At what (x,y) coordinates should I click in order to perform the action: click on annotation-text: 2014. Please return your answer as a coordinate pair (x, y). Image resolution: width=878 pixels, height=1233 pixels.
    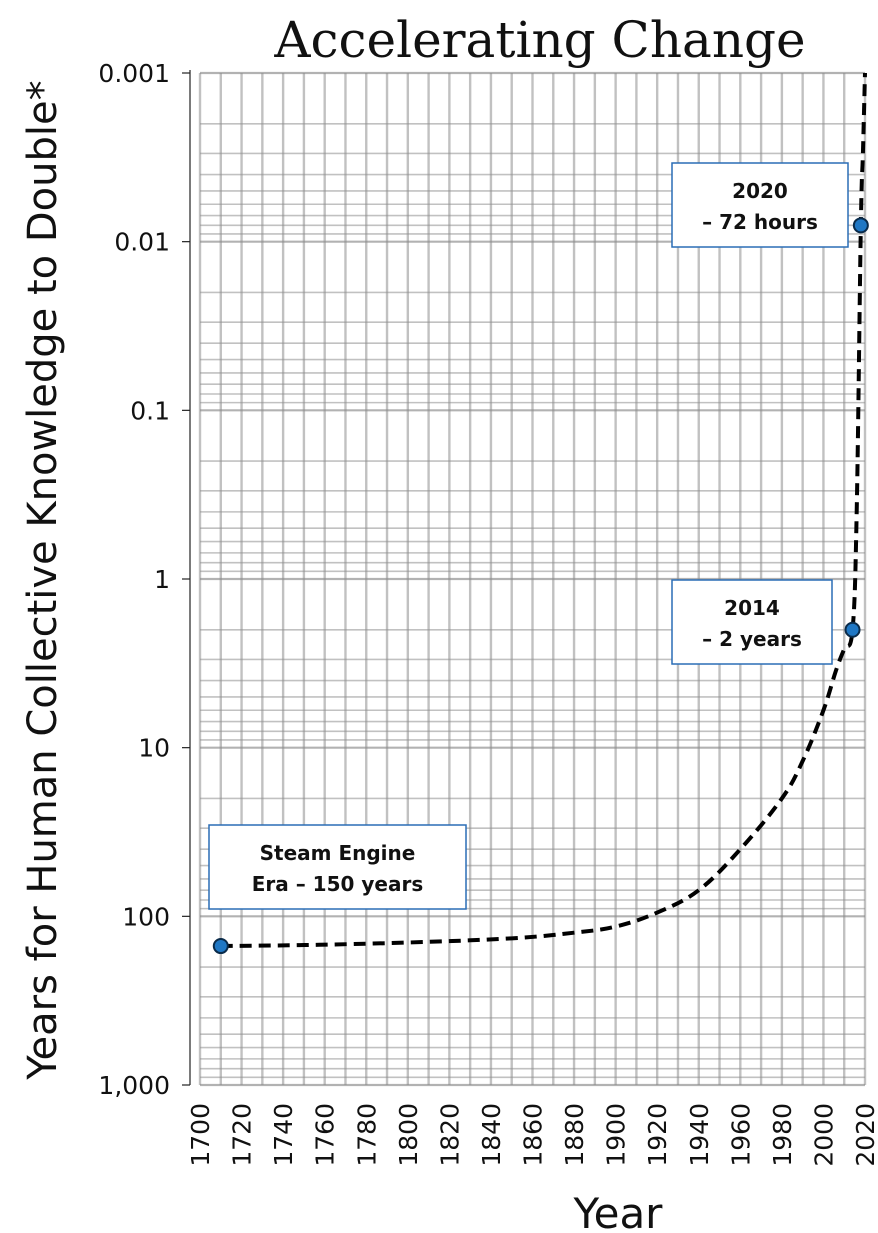
    Looking at the image, I should click on (752, 608).